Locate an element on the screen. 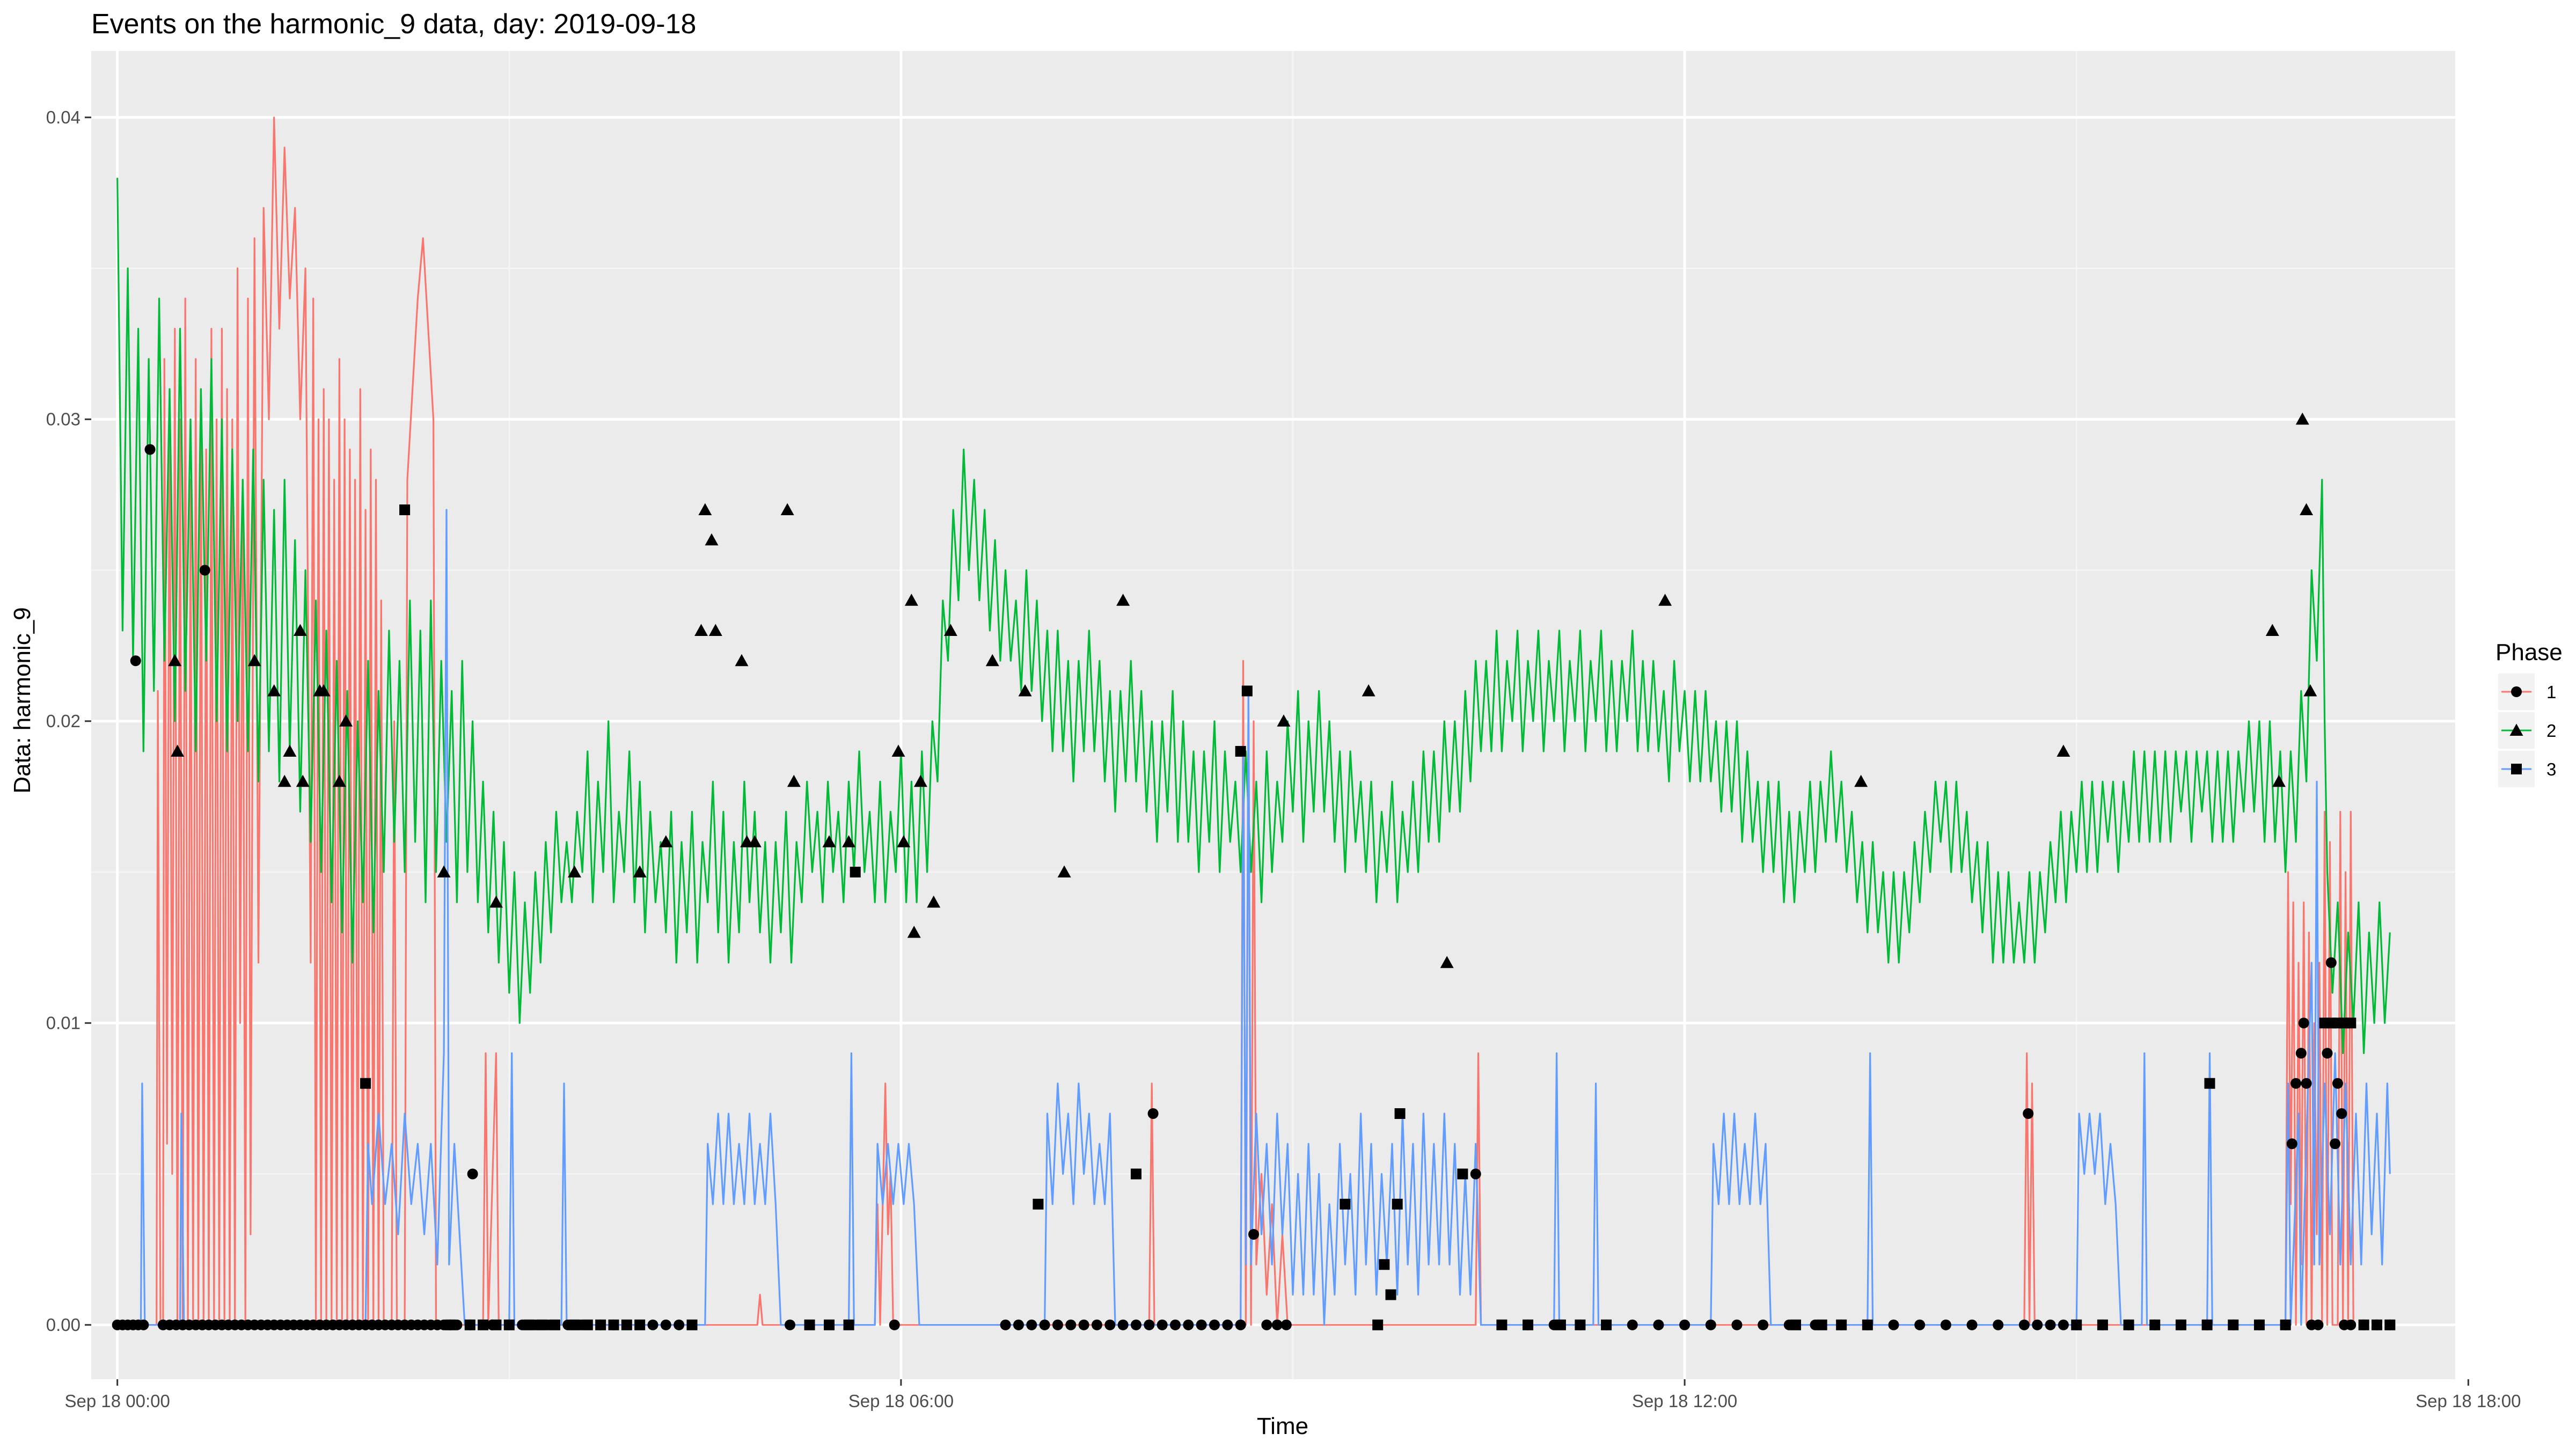  legend-label: 2 is located at coordinates (2551, 731).